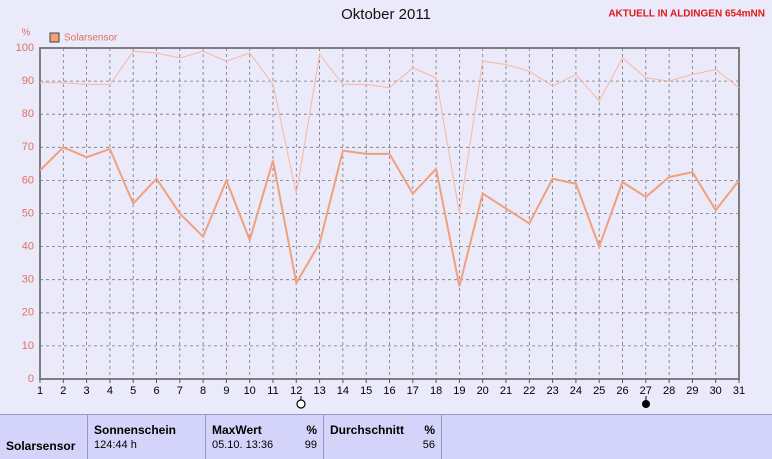 Image resolution: width=772 pixels, height=459 pixels. Describe the element at coordinates (389, 391) in the screenshot. I see `x-tick-label: 16` at that location.